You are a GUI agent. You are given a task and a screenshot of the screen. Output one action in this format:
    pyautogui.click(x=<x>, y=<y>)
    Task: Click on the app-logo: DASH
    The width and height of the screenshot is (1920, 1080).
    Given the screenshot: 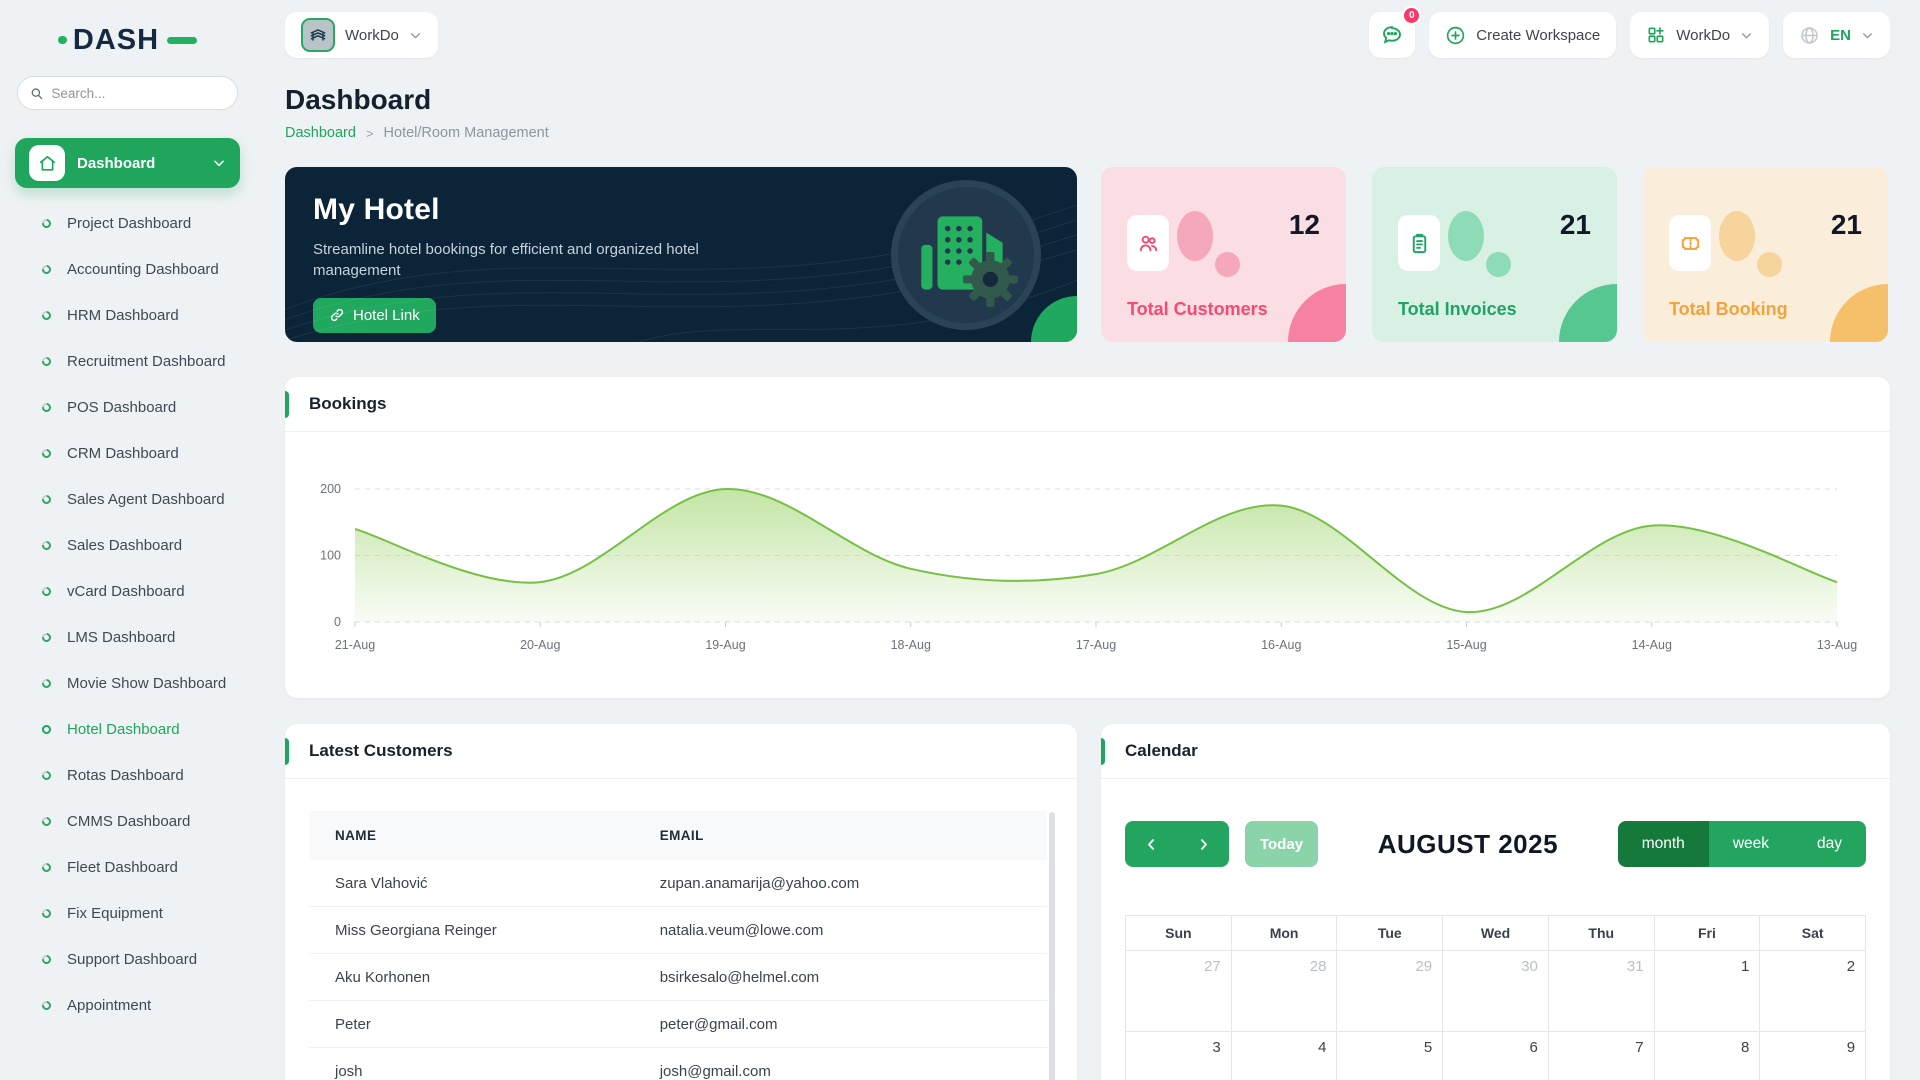 What is the action you would take?
    pyautogui.click(x=127, y=40)
    